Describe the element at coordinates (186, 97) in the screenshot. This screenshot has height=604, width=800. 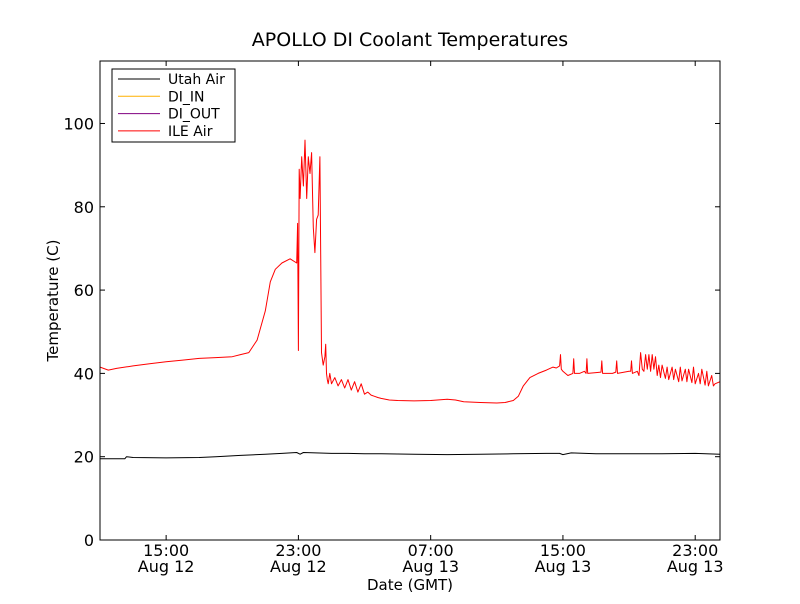
I see `legend-label-di-in: DI_IN` at that location.